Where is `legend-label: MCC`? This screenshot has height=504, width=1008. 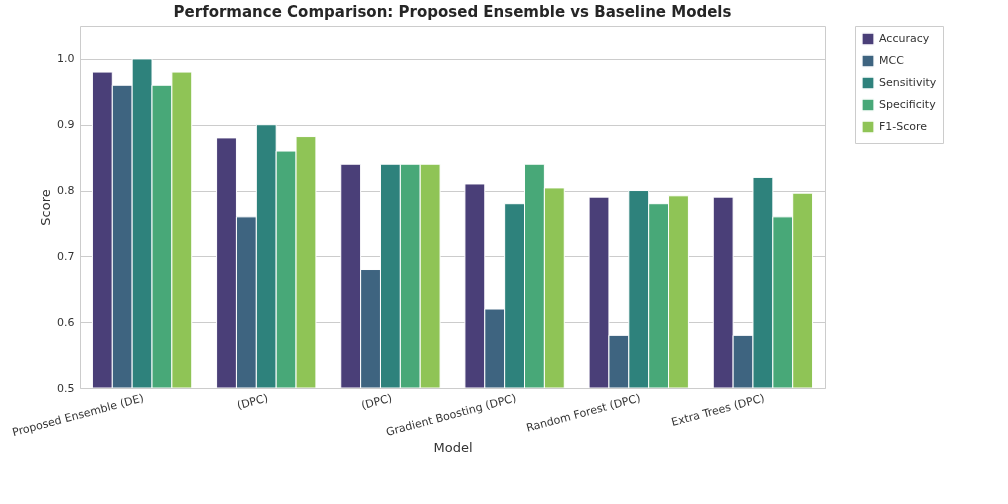 legend-label: MCC is located at coordinates (892, 60).